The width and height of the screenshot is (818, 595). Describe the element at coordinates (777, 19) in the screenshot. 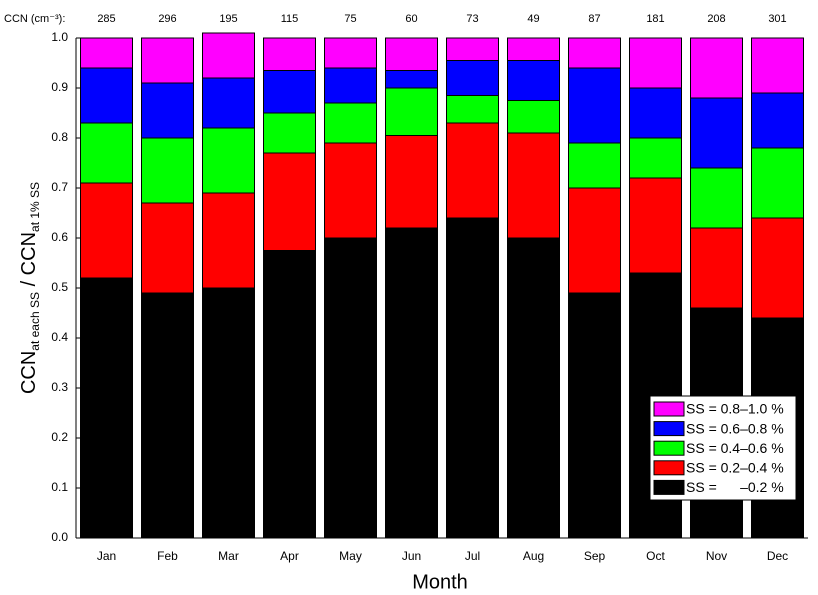

I see `top-value: 301` at that location.